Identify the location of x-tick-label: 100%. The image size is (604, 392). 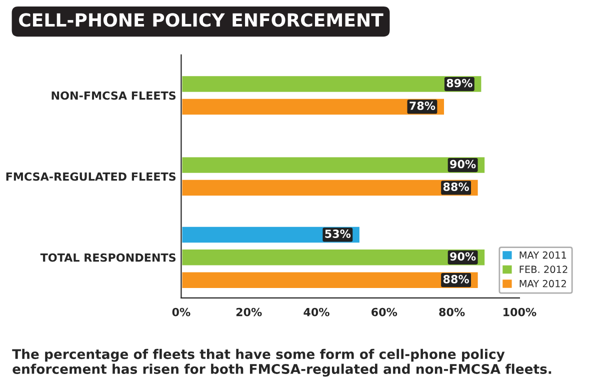
(520, 312).